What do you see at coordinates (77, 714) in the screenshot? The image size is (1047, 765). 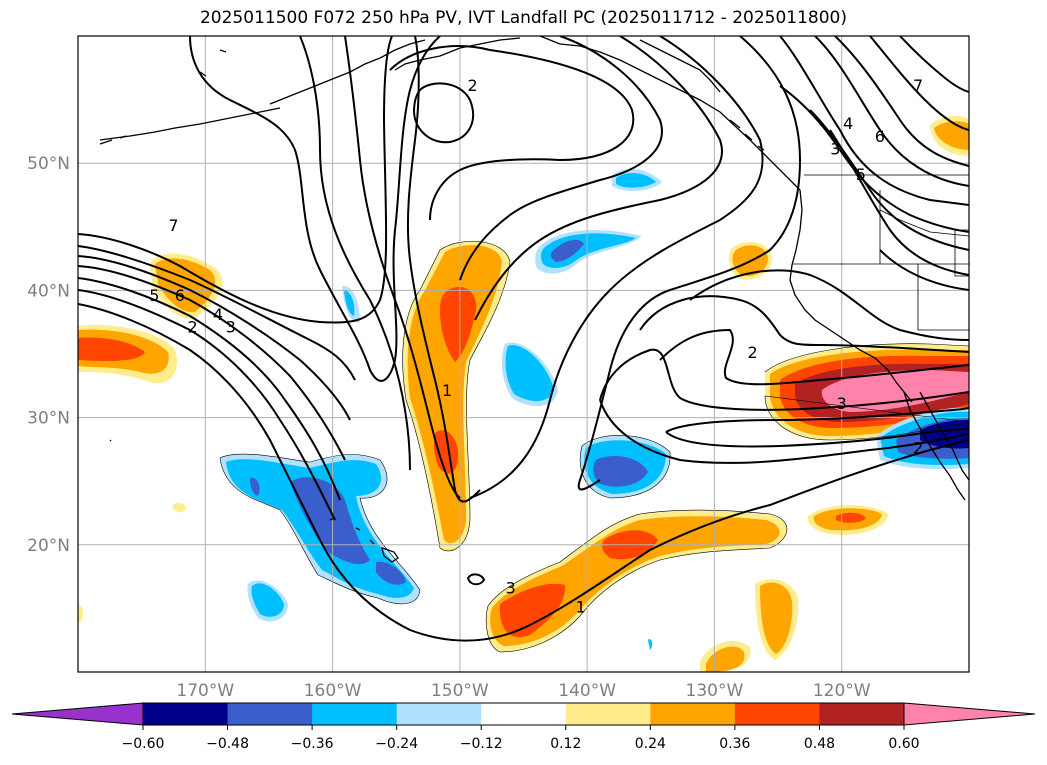 I see `colorbar-extend-min` at bounding box center [77, 714].